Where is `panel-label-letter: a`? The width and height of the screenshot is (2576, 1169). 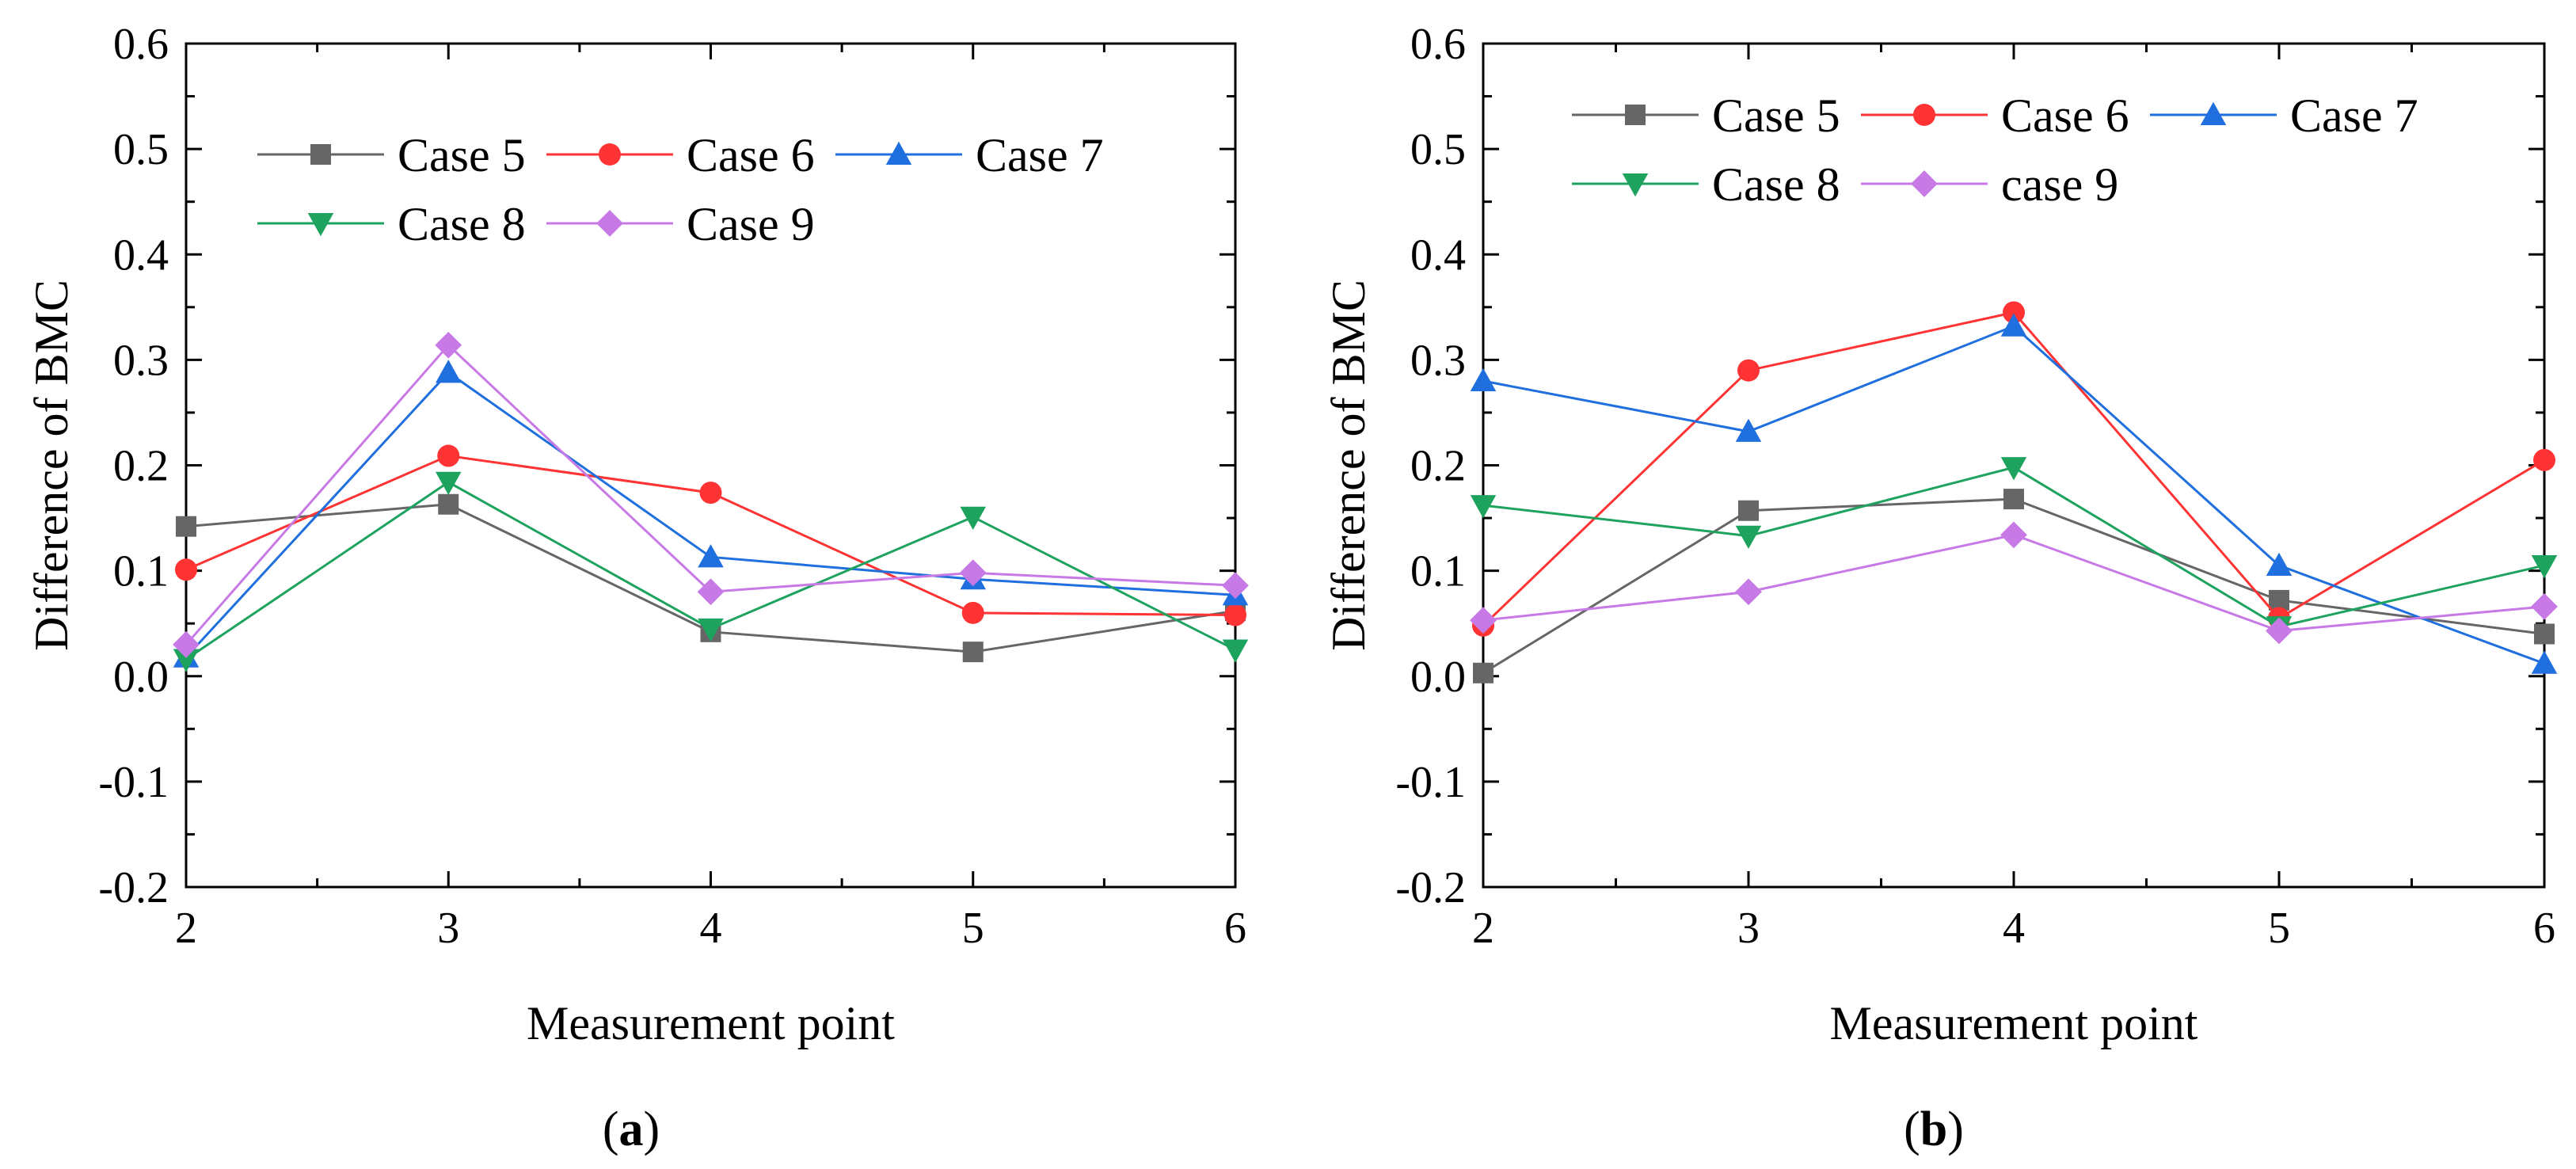 panel-label-letter: a is located at coordinates (631, 1129).